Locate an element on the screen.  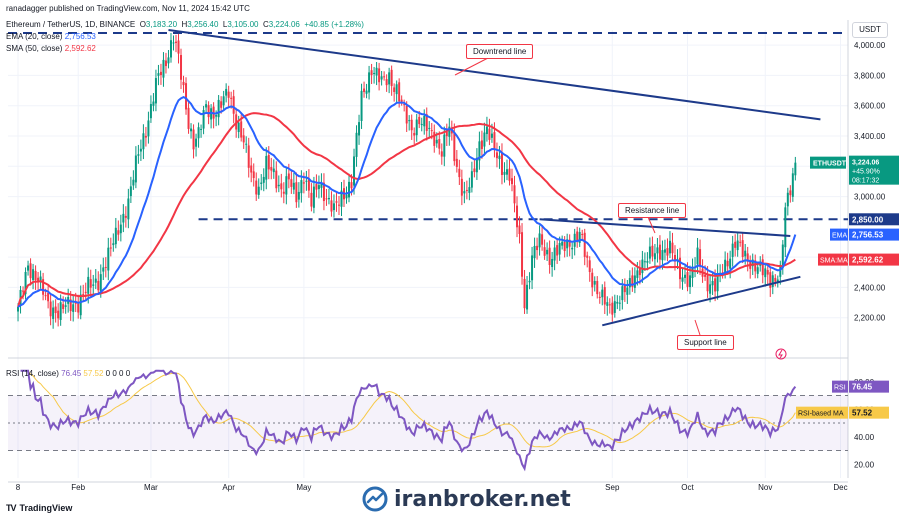
downtrend-line is located at coordinates (494, 75).